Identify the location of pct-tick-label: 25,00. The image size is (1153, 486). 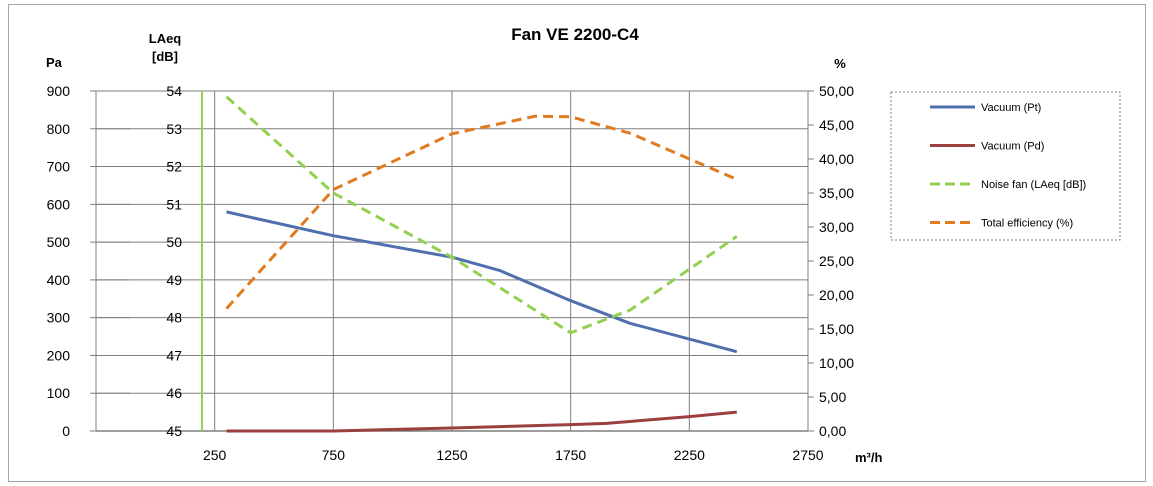
(836, 261).